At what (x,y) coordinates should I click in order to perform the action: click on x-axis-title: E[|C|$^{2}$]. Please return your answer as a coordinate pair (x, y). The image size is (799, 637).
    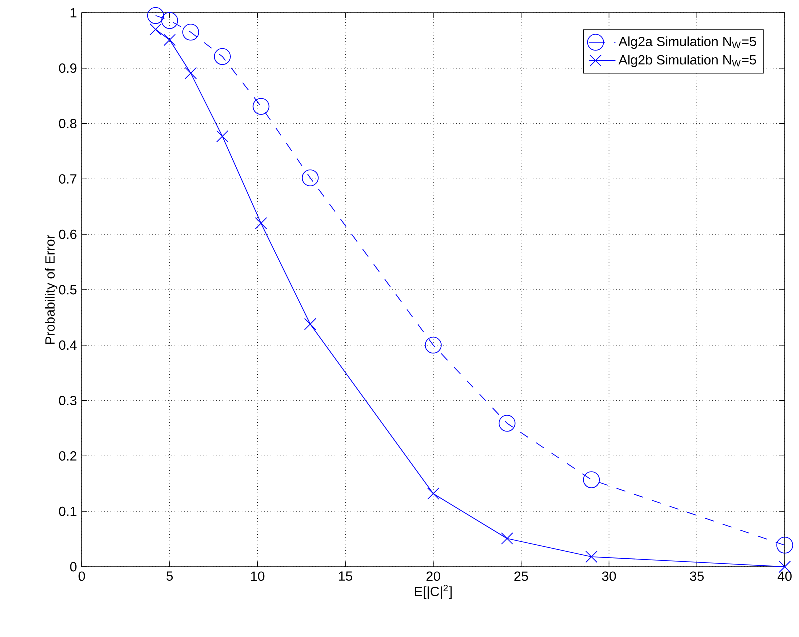
    Looking at the image, I should click on (433, 592).